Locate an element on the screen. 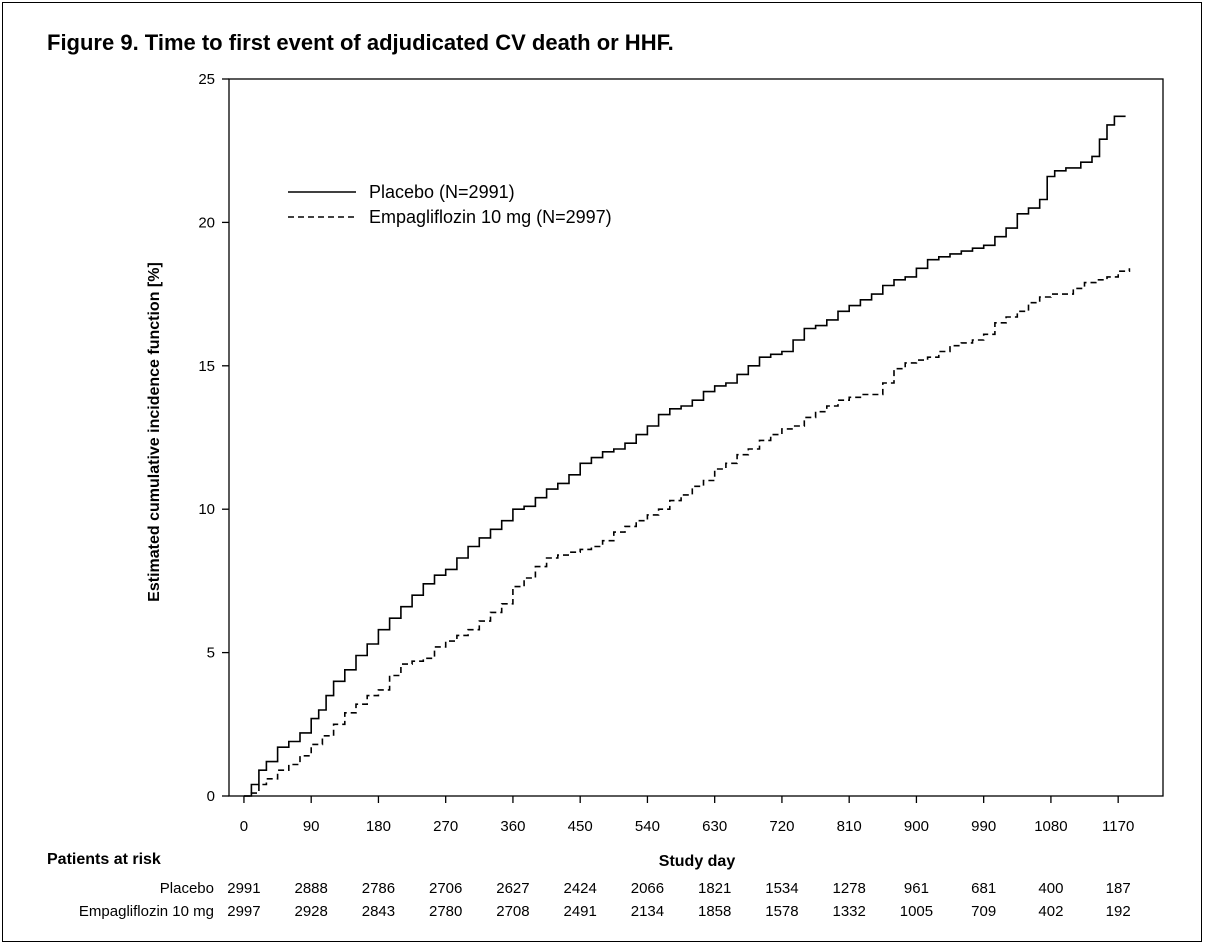  risk-cell: 2991 is located at coordinates (243, 888).